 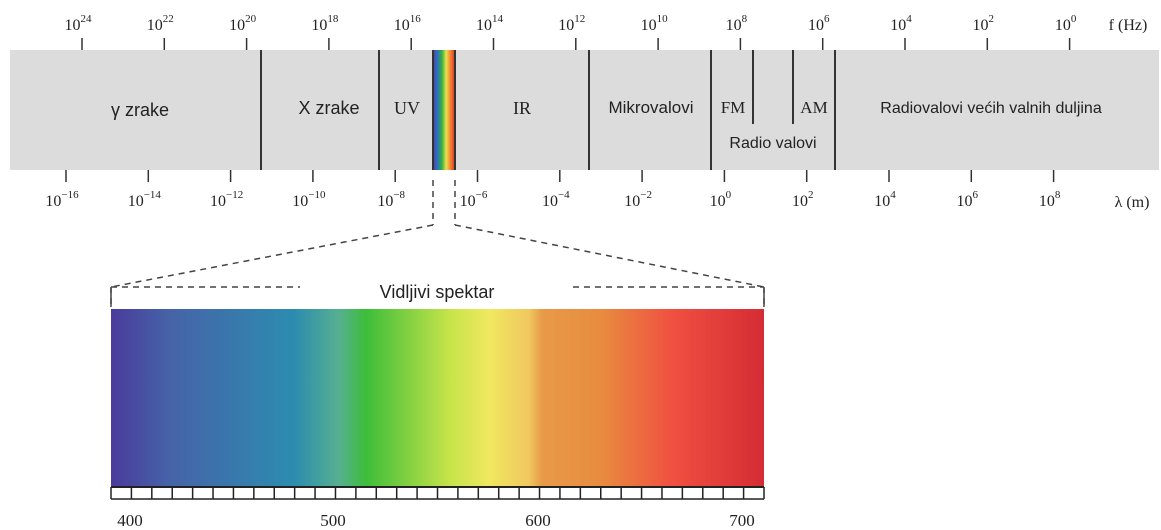 What do you see at coordinates (62, 199) in the screenshot?
I see `wavelength-tick-label: 10⁻¹⁶` at bounding box center [62, 199].